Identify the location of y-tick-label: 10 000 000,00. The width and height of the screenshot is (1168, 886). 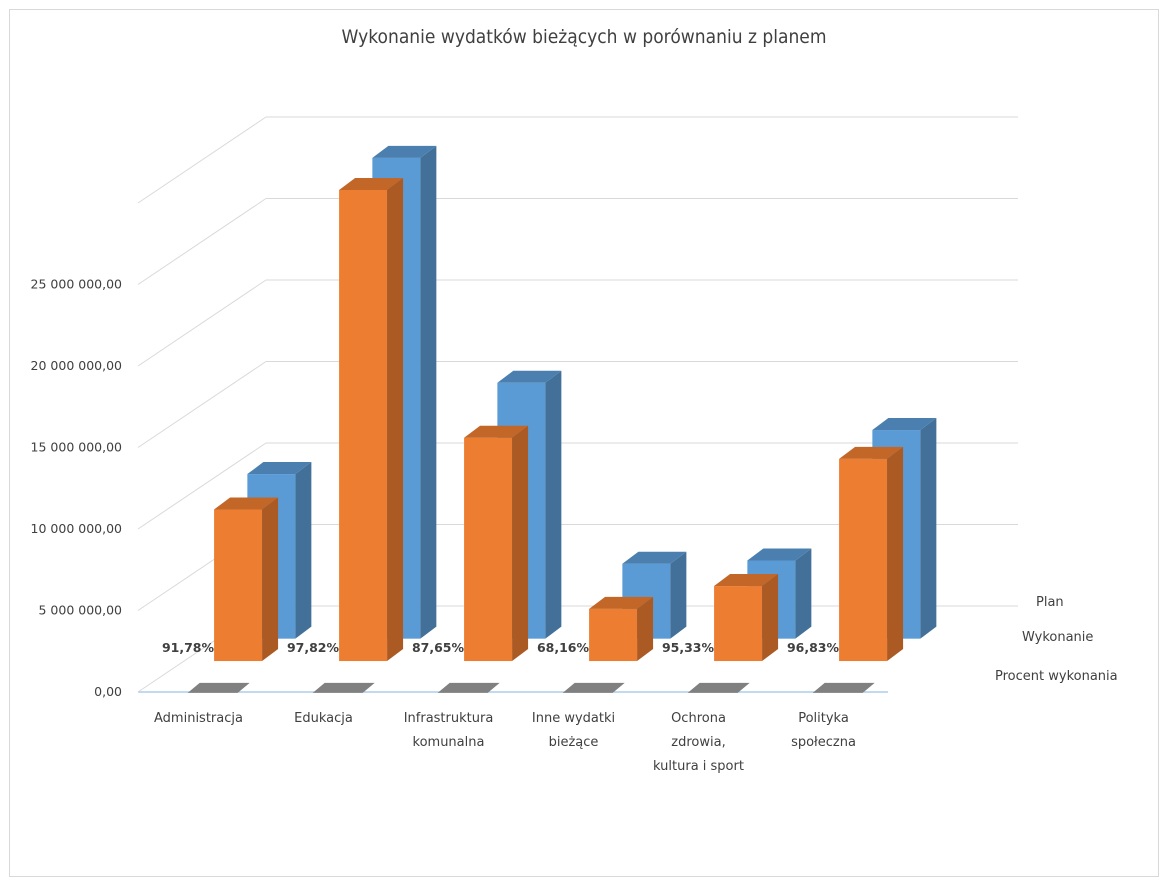
(76, 528).